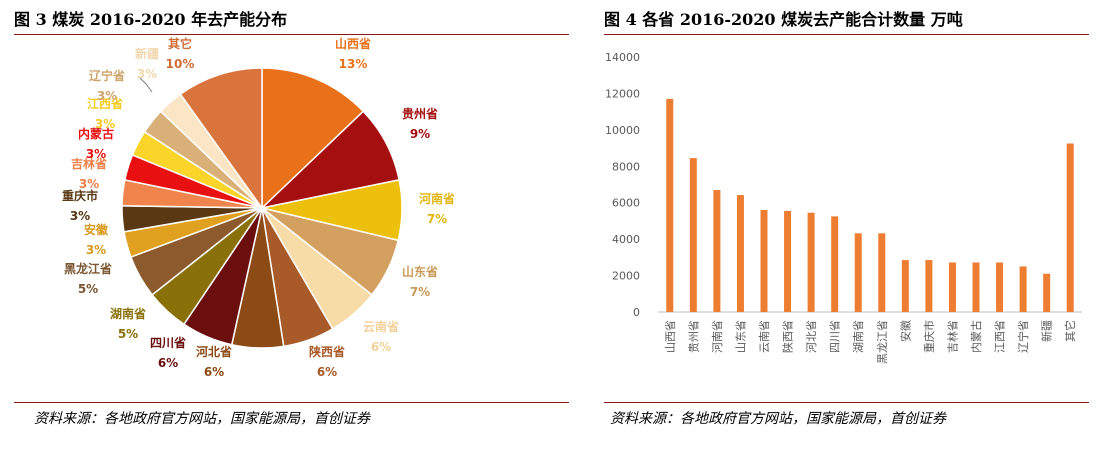 The height and width of the screenshot is (454, 1106). I want to click on pie-label-name: 河南省, so click(436, 198).